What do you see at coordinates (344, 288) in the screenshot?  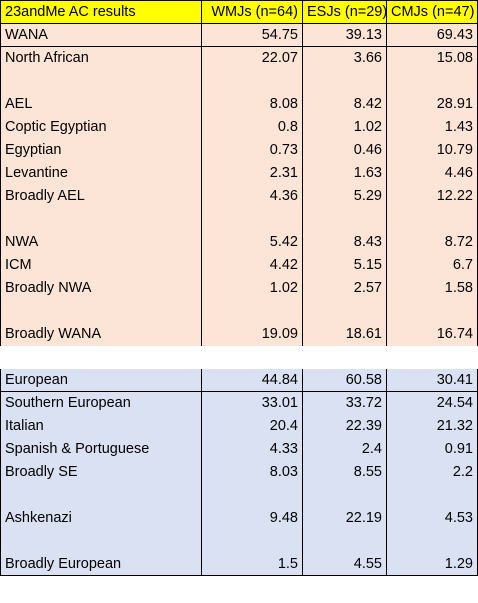 I see `esjs-value-cell: 2.57` at bounding box center [344, 288].